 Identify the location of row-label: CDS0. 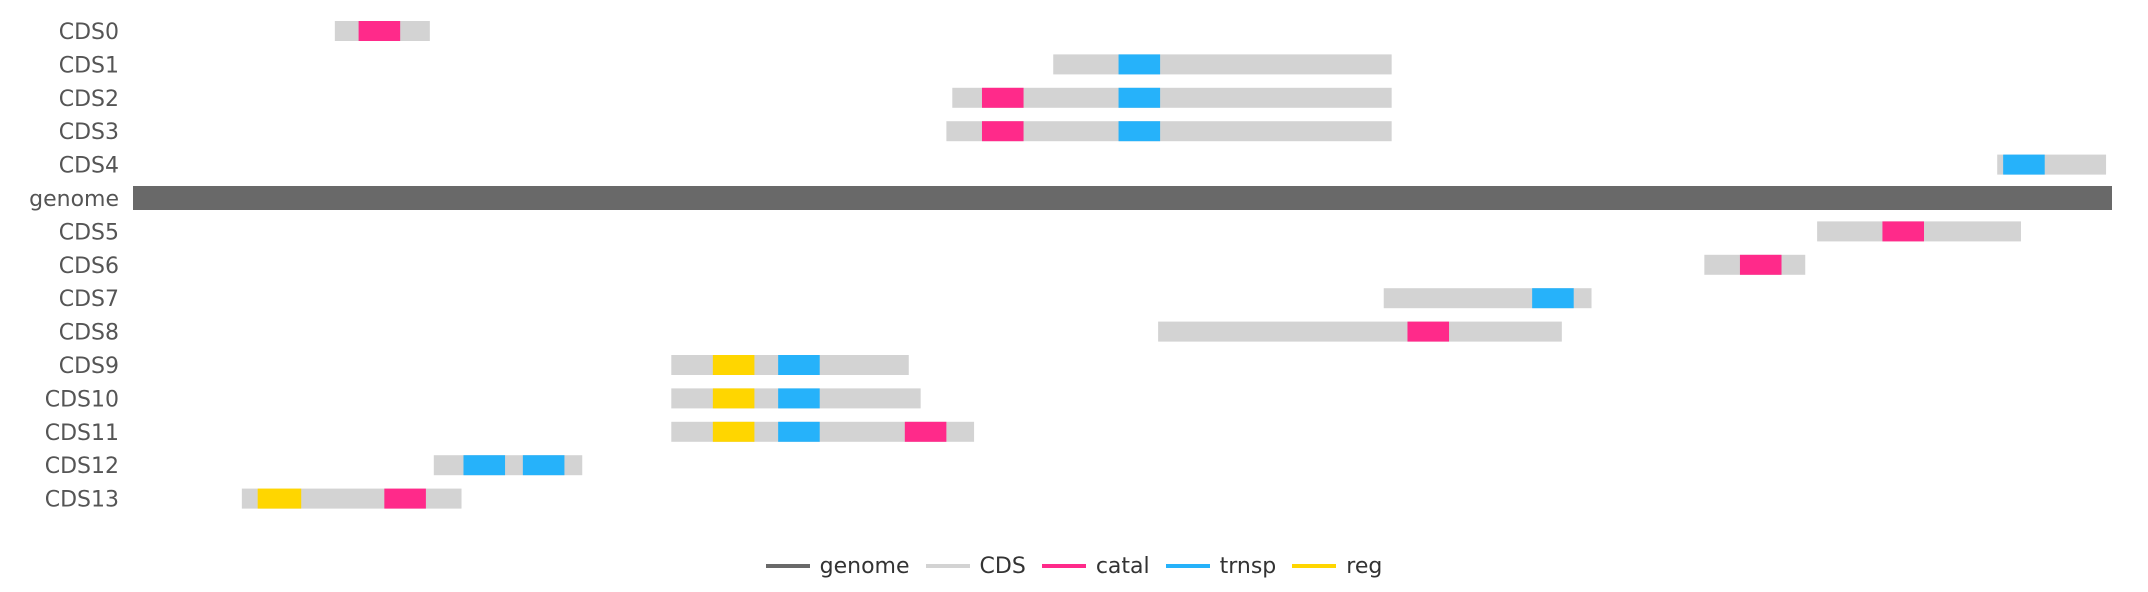
(89, 32).